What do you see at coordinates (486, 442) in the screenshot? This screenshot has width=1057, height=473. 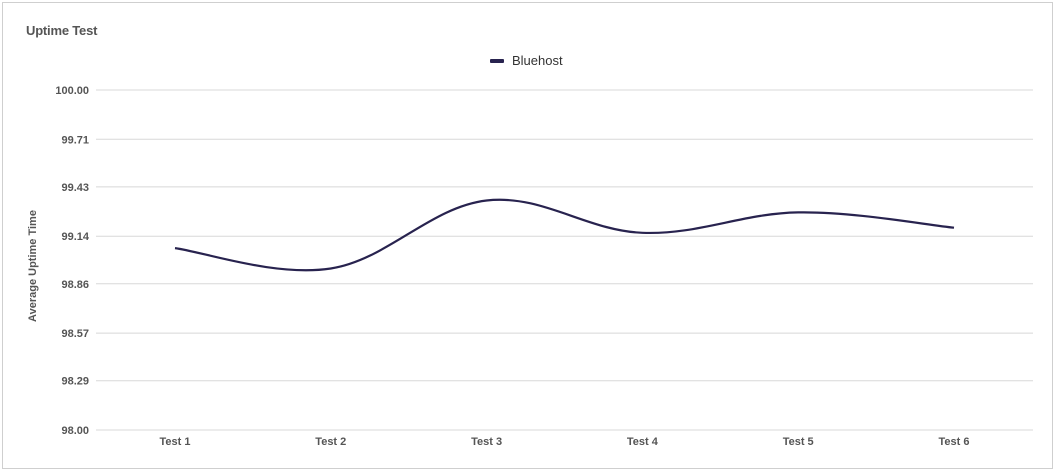 I see `x-tick-label: Test 3` at bounding box center [486, 442].